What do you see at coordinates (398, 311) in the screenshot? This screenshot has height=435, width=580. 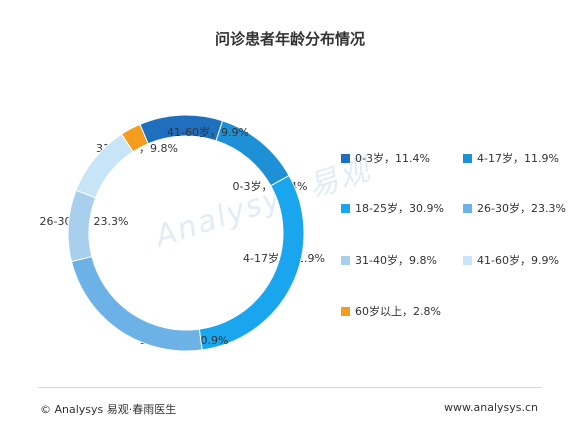 I see `legend-label: 60岁以上，2.8%` at bounding box center [398, 311].